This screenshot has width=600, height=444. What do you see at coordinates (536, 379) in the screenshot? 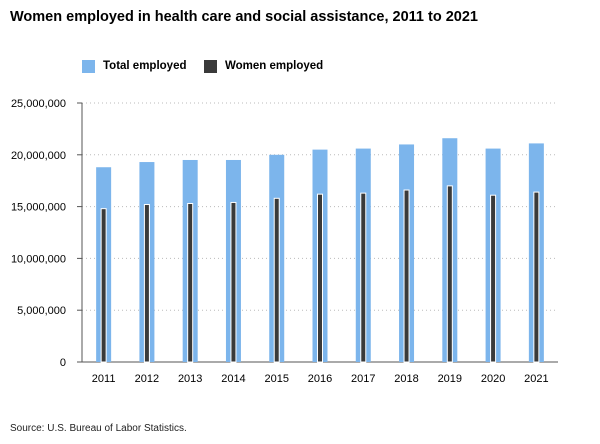
I see `x-tick-label: 2021` at bounding box center [536, 379].